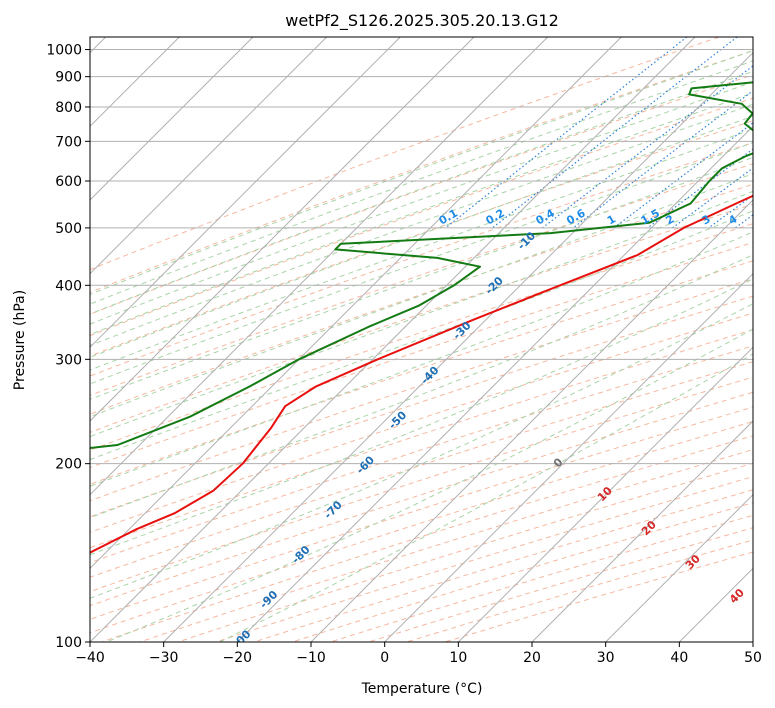 This screenshot has height=708, width=775. What do you see at coordinates (68, 108) in the screenshot?
I see `y-tick-label: 800` at bounding box center [68, 108].